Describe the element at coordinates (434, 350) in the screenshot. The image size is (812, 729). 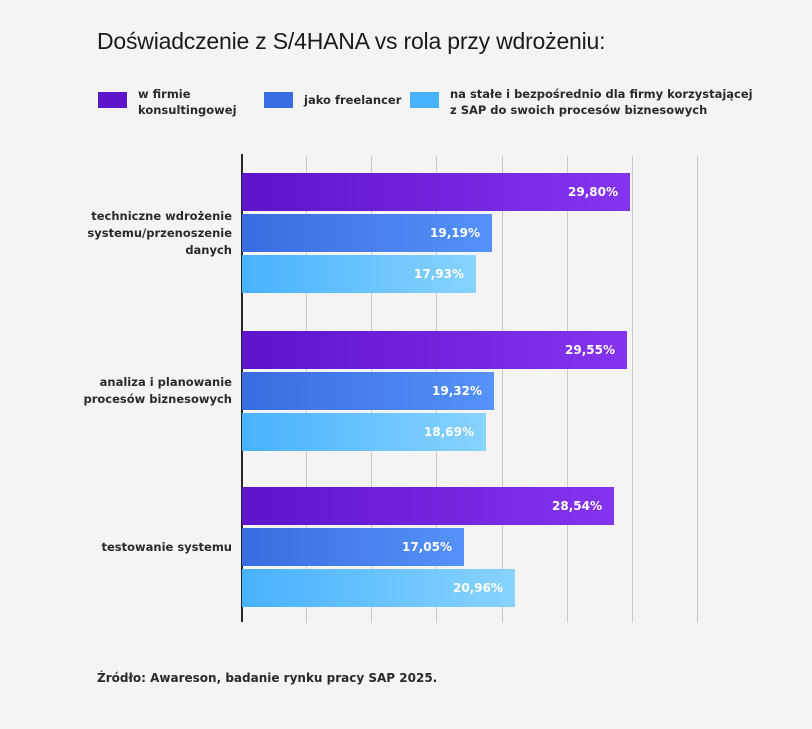
I see `bar: 29,55%` at that location.